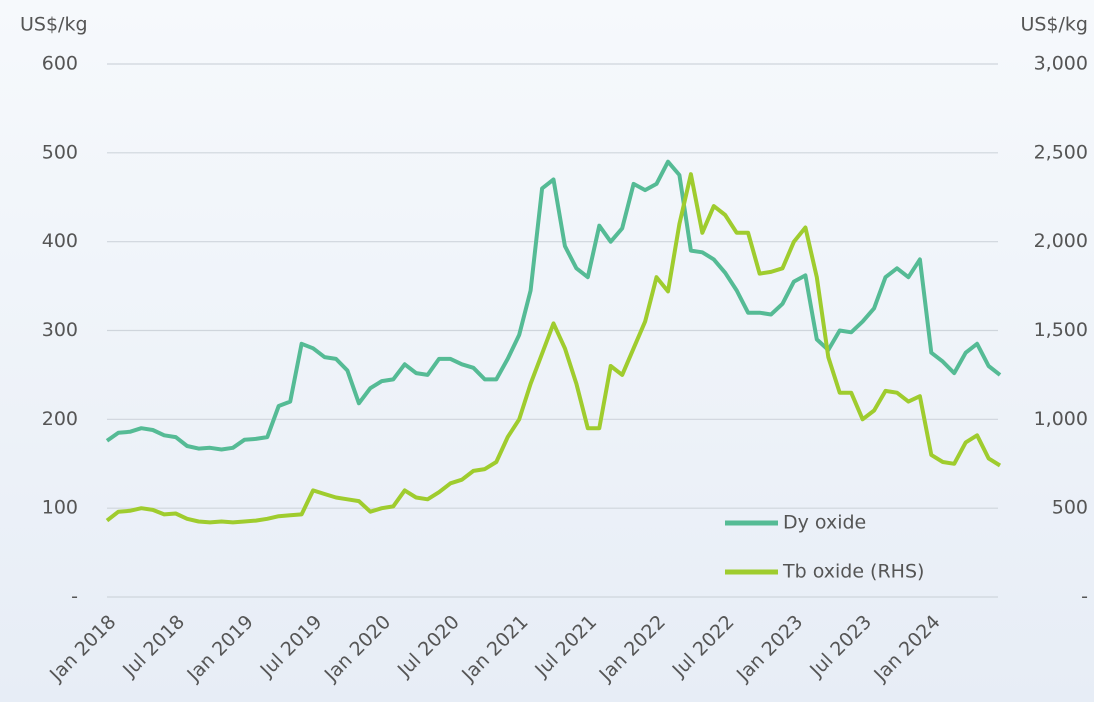 The width and height of the screenshot is (1094, 702). Describe the element at coordinates (853, 572) in the screenshot. I see `legend-label: Tb oxide (RHS)` at that location.